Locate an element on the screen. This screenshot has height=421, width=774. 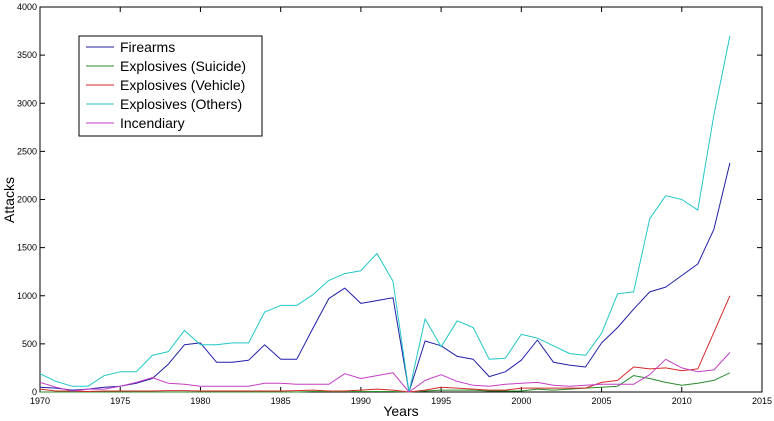
x-axis-label: Years is located at coordinates (400, 411).